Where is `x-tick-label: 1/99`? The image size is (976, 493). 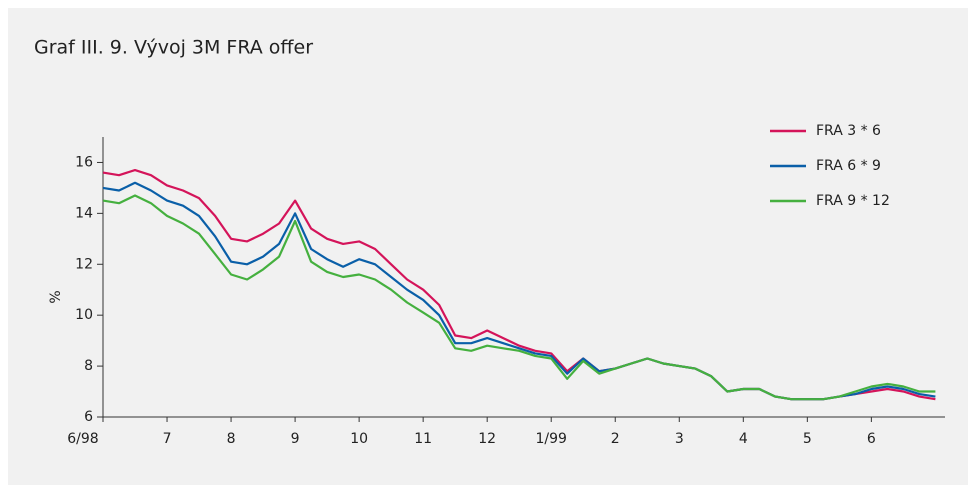
x-tick-label: 1/99 is located at coordinates (550, 439).